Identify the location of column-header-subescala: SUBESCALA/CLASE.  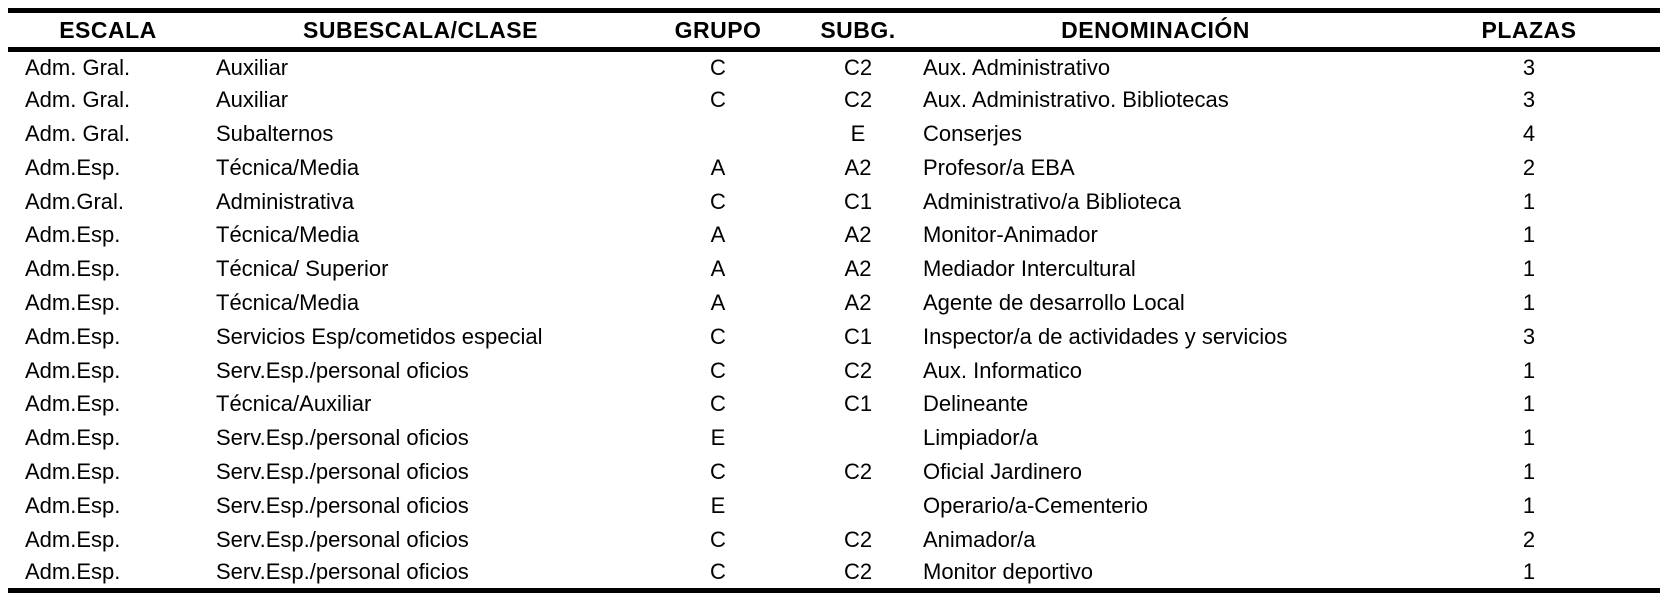
(420, 29).